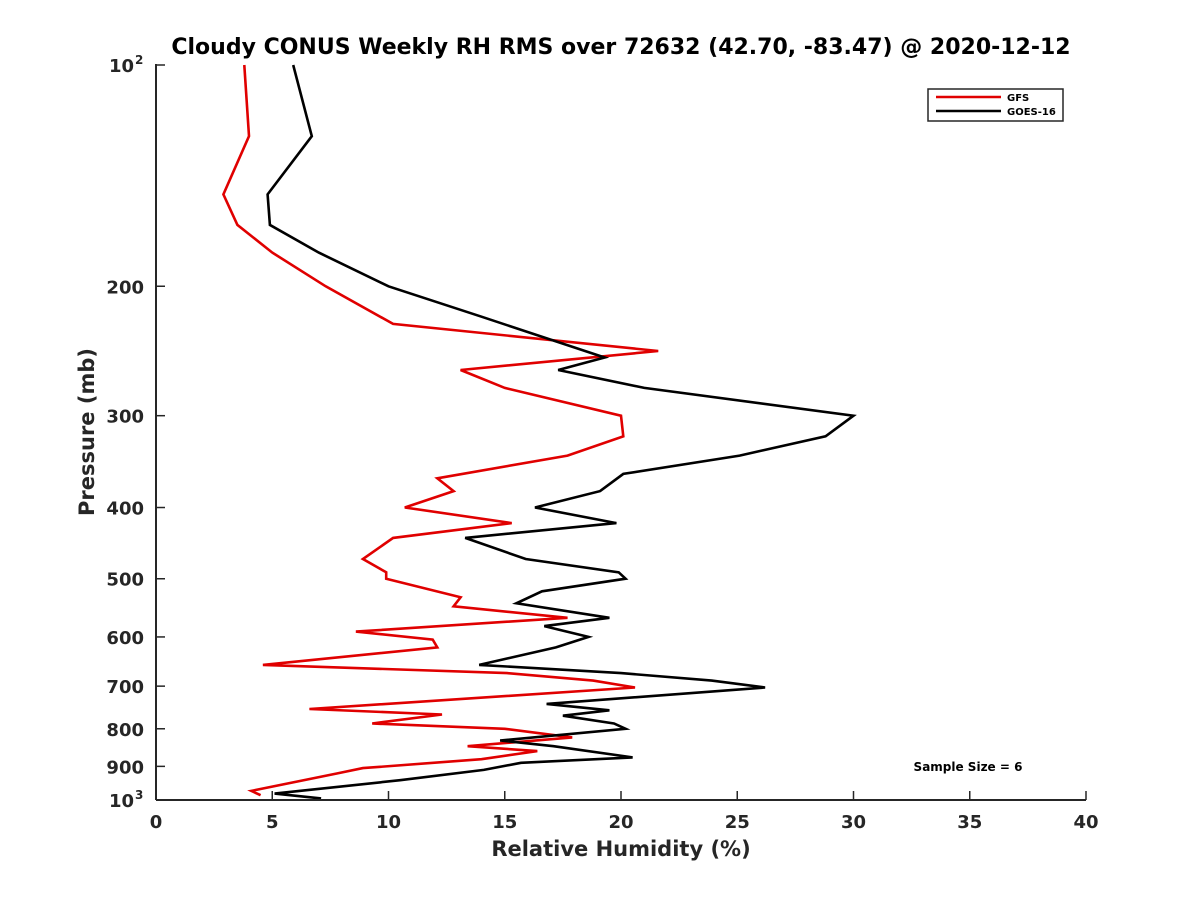 This screenshot has height=900, width=1200. I want to click on y-tick-exponent: 3, so click(139, 795).